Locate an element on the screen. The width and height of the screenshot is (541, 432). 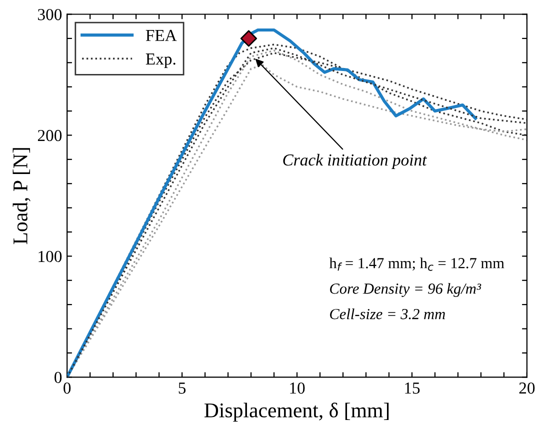
legend-label: Exp. is located at coordinates (161, 61).